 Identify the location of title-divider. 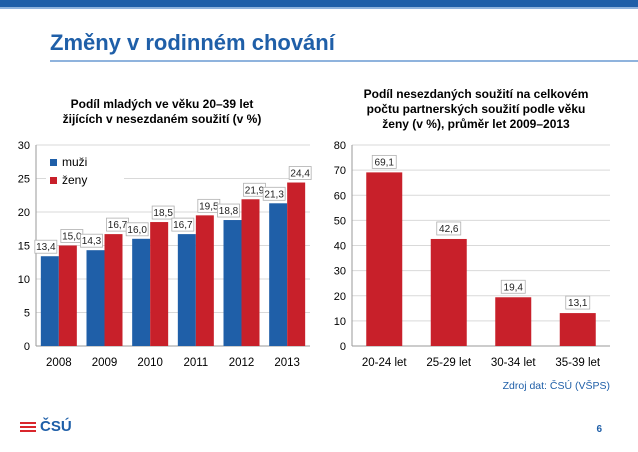
(344, 61).